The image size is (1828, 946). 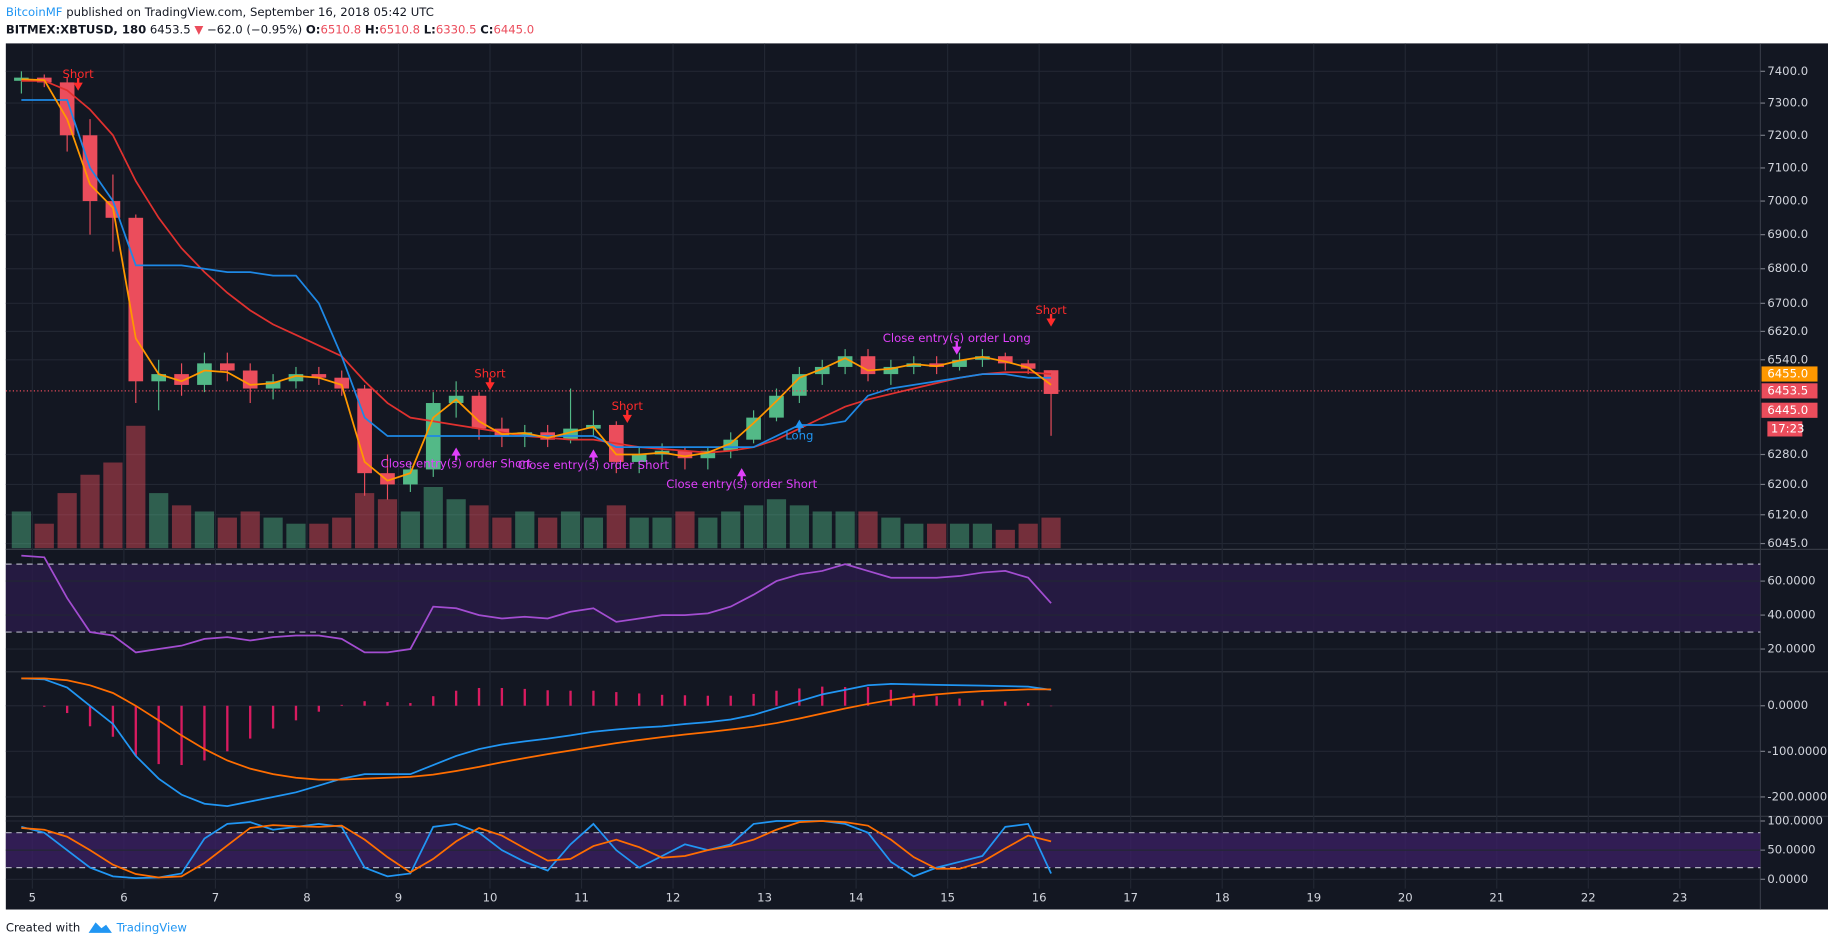 What do you see at coordinates (43, 928) in the screenshot?
I see `created-with: Created with` at bounding box center [43, 928].